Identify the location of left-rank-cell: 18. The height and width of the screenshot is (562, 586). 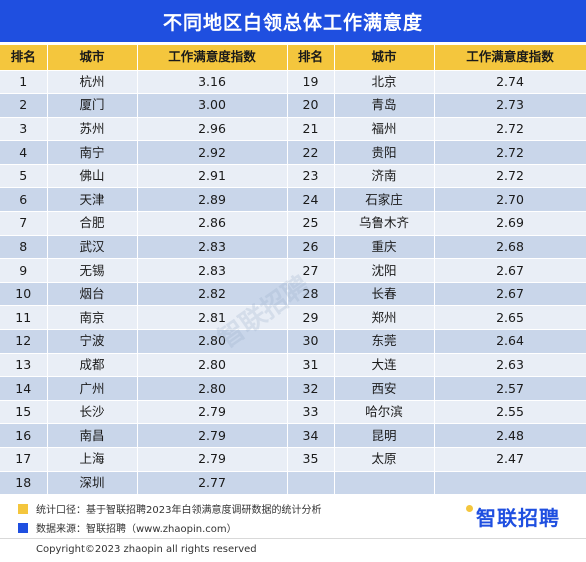
(24, 483).